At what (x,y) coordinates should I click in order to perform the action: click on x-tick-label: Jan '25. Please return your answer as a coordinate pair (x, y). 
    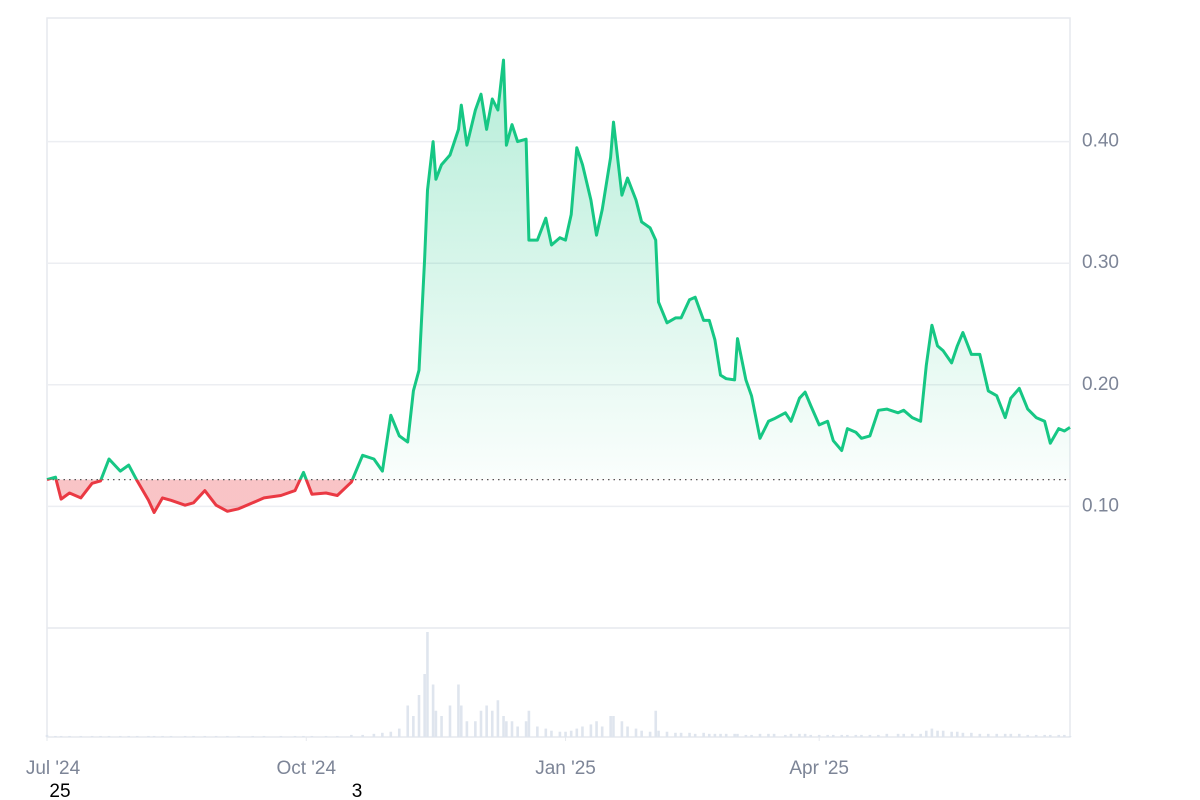
    Looking at the image, I should click on (565, 768).